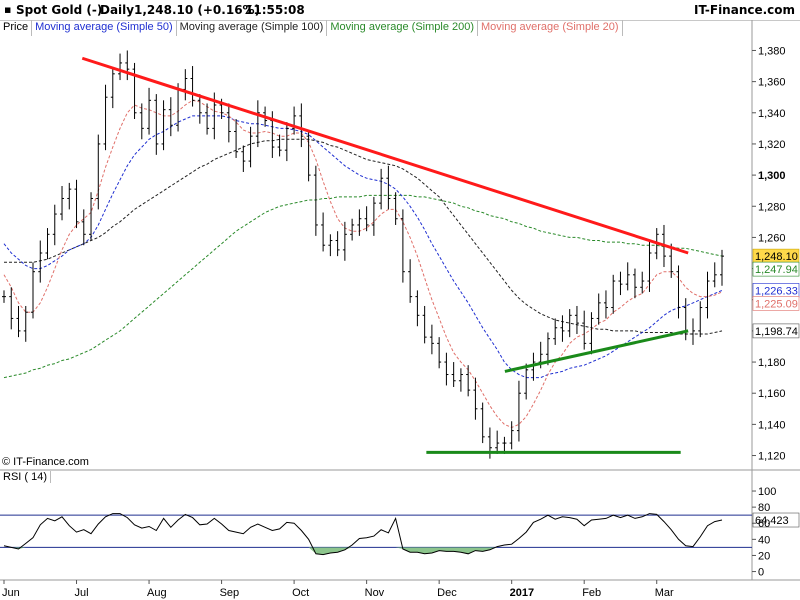  I want to click on x-tick-label: Jun, so click(11, 593).